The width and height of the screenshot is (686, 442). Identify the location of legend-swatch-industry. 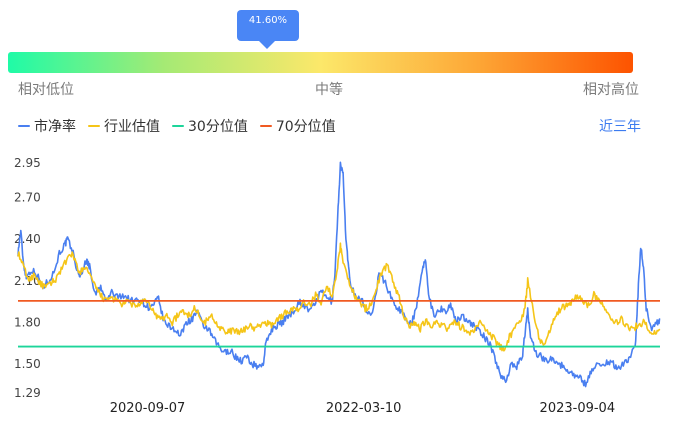
(94, 126).